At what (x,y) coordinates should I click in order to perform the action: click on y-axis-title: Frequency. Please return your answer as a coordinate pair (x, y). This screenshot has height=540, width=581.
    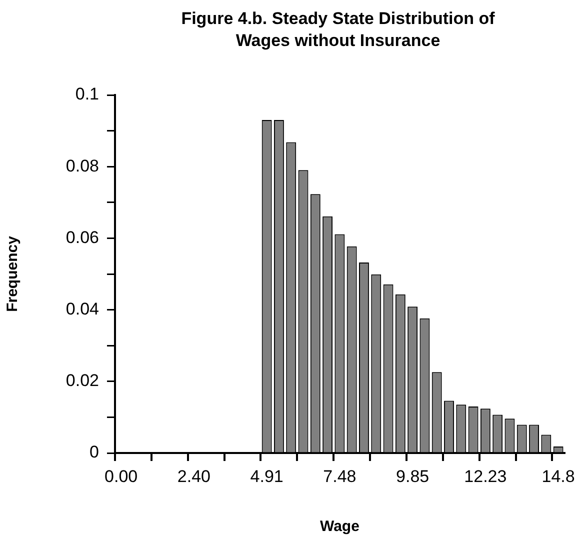
    Looking at the image, I should click on (13, 273).